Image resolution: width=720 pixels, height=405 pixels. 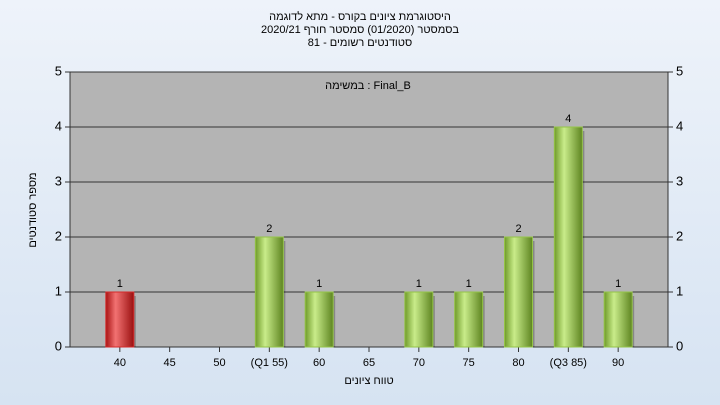 I want to click on x-tick-label: 65, so click(x=369, y=363).